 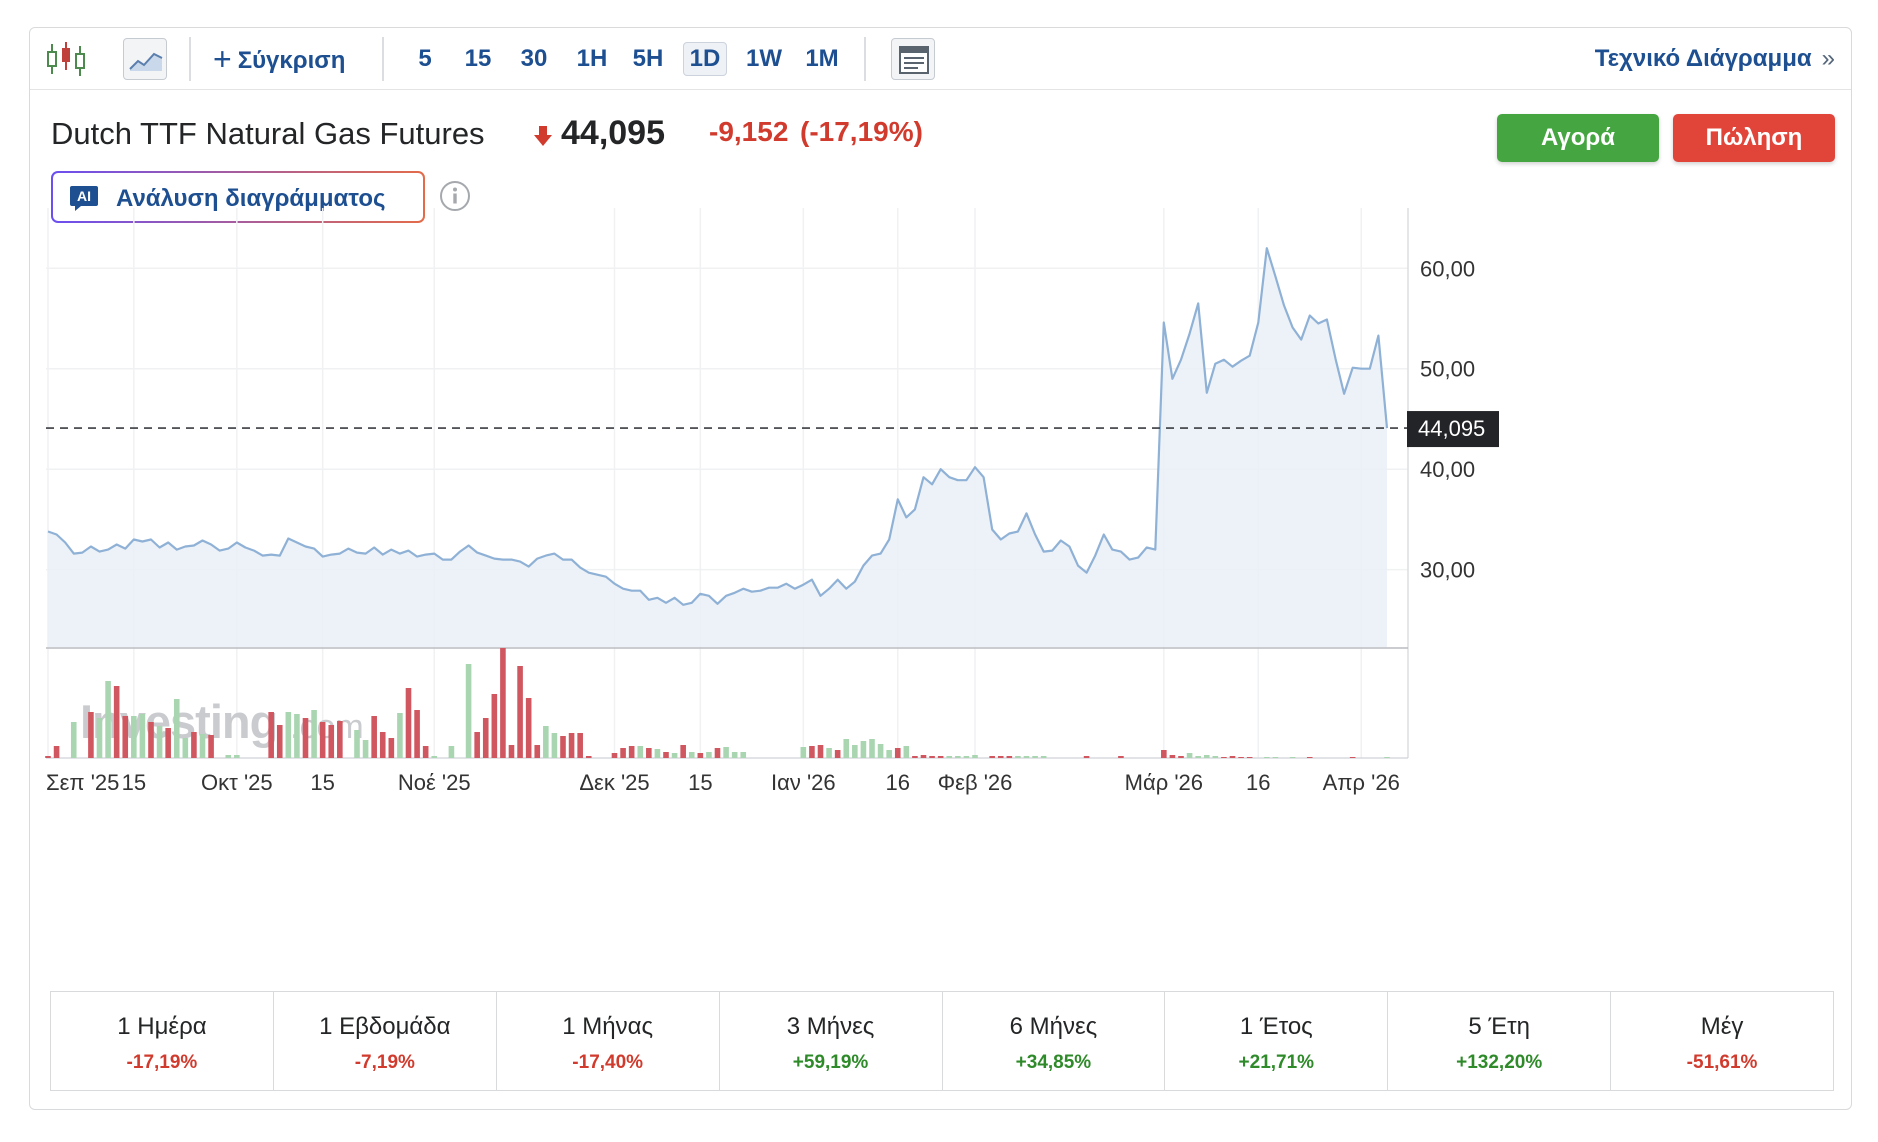 What do you see at coordinates (478, 58) in the screenshot?
I see `interval-15: 15` at bounding box center [478, 58].